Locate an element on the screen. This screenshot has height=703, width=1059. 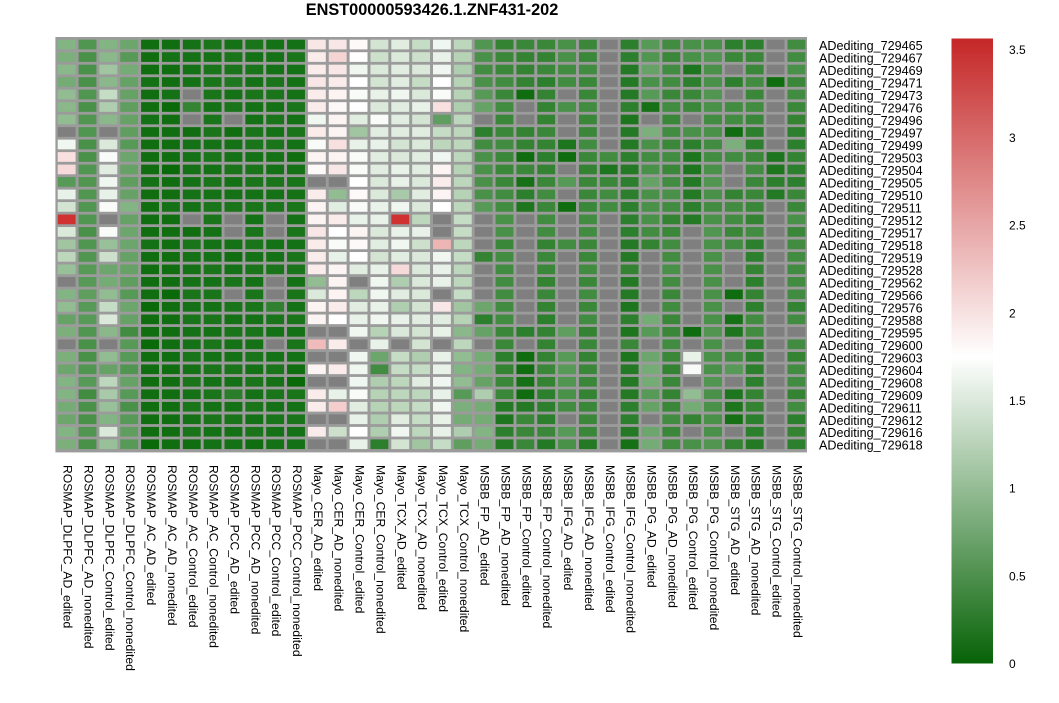
svg-text: ADediting_729604 is located at coordinates (871, 371).